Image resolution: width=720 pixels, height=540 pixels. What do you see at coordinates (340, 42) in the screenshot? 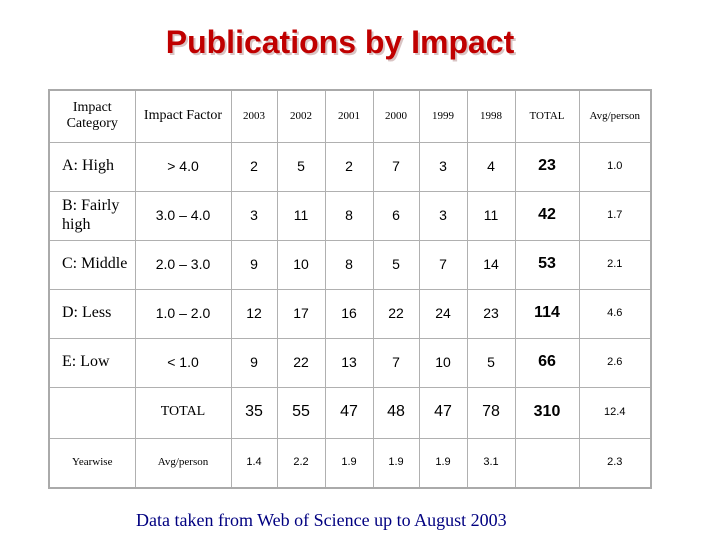
I see `page-title: Publications by Impact` at bounding box center [340, 42].